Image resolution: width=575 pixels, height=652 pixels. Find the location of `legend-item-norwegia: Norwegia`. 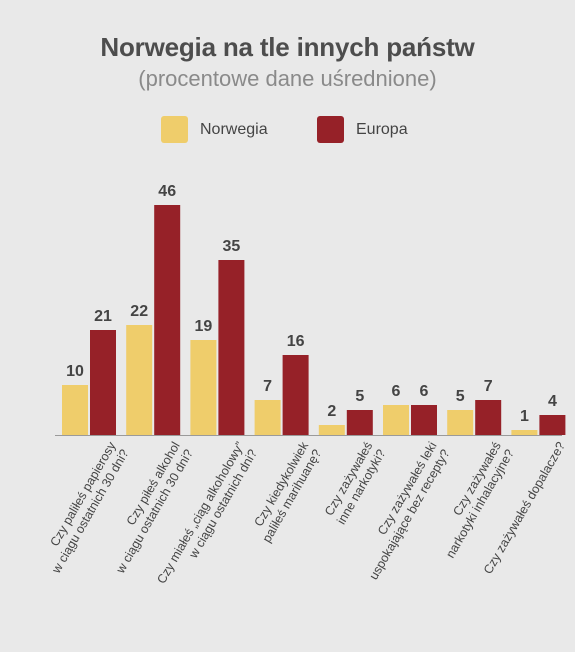

legend-item-norwegia: Norwegia is located at coordinates (214, 129).